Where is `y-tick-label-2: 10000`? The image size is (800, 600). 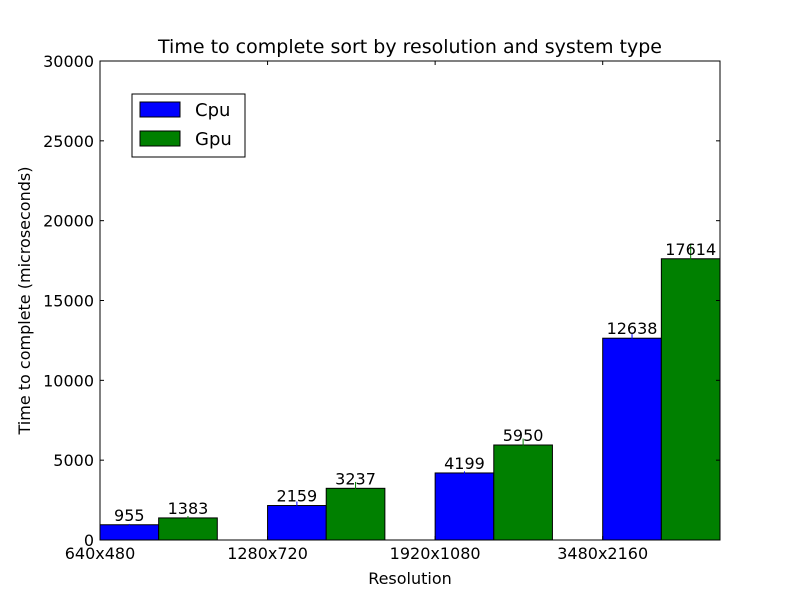
y-tick-label-2: 10000 is located at coordinates (68, 380).